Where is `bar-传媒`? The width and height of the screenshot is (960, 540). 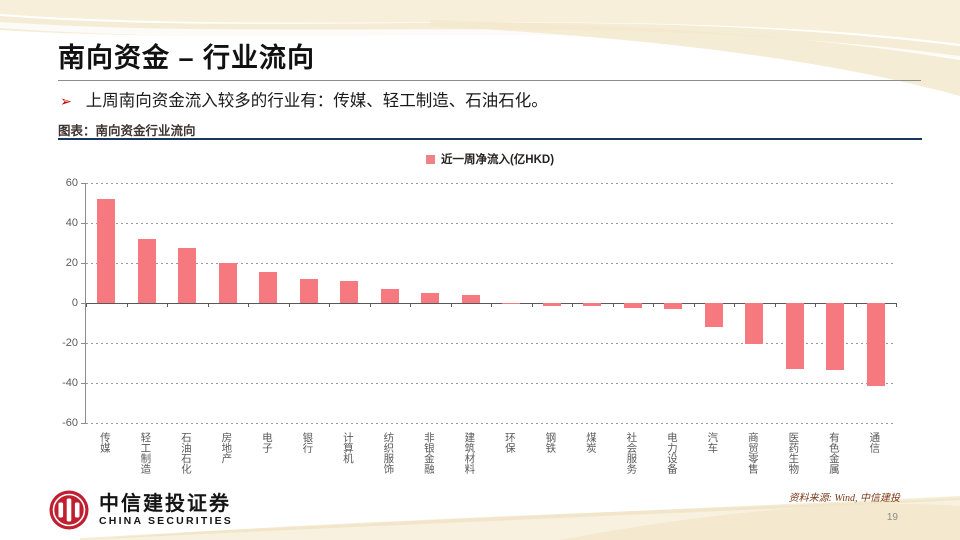 bar-传媒 is located at coordinates (106, 251).